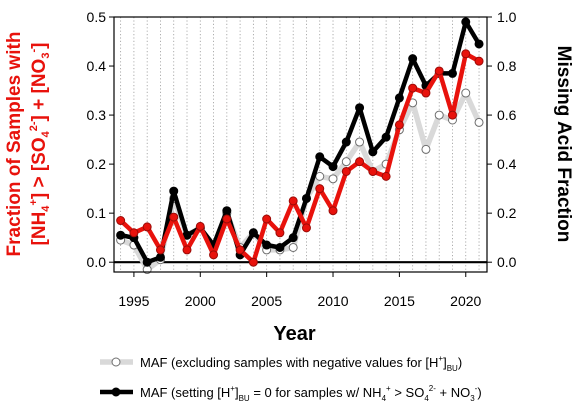 Image resolution: width=574 pixels, height=407 pixels. Describe the element at coordinates (399, 301) in the screenshot. I see `x-tick-label-2015: 2015` at that location.